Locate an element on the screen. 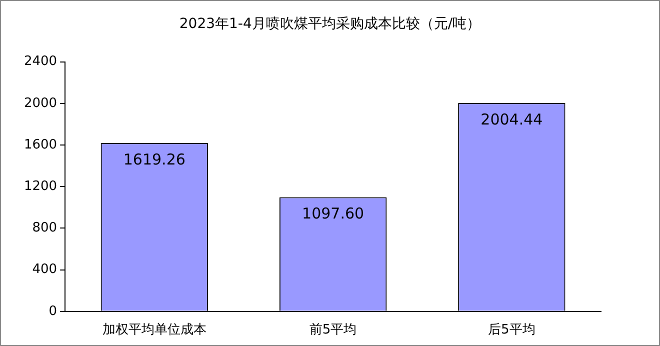  chart-title: 2023年1-4月喷吹煤平均采购成本比较（元/吨） is located at coordinates (330, 24).